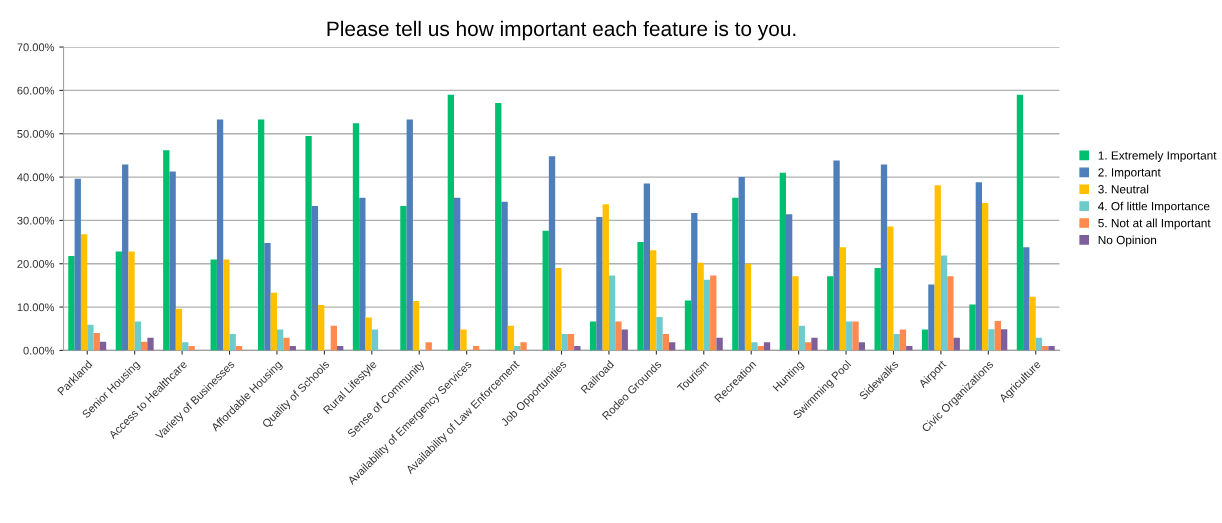  Describe the element at coordinates (1127, 241) in the screenshot. I see `legend-label: No Opinion` at that location.